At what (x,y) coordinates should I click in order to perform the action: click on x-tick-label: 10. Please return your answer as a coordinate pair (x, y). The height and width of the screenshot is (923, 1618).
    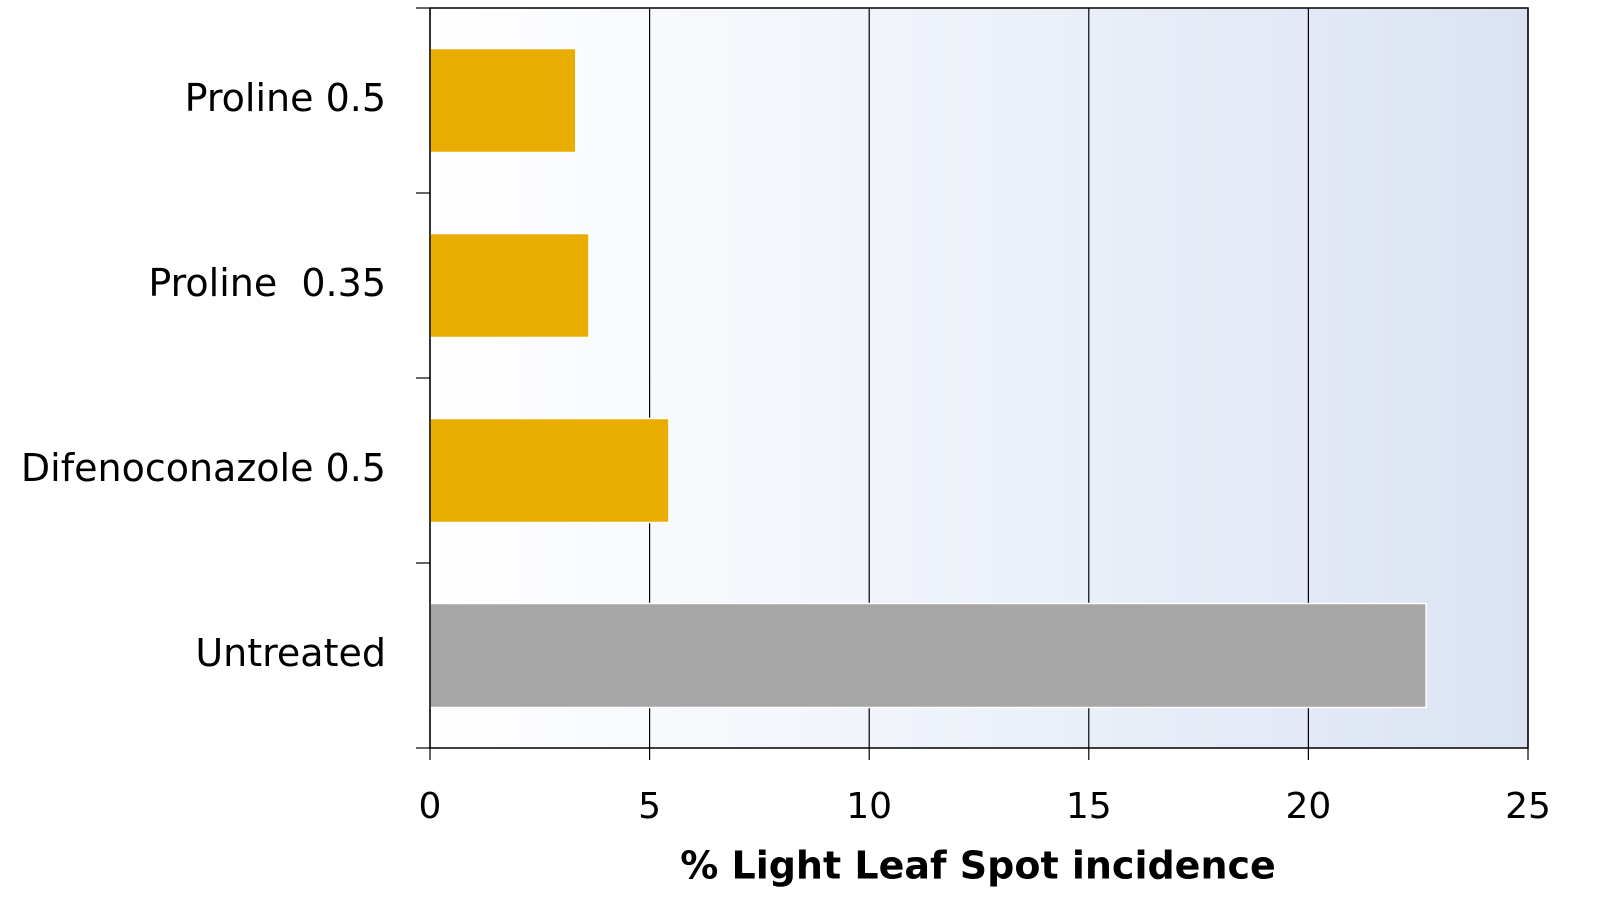
    Looking at the image, I should click on (869, 806).